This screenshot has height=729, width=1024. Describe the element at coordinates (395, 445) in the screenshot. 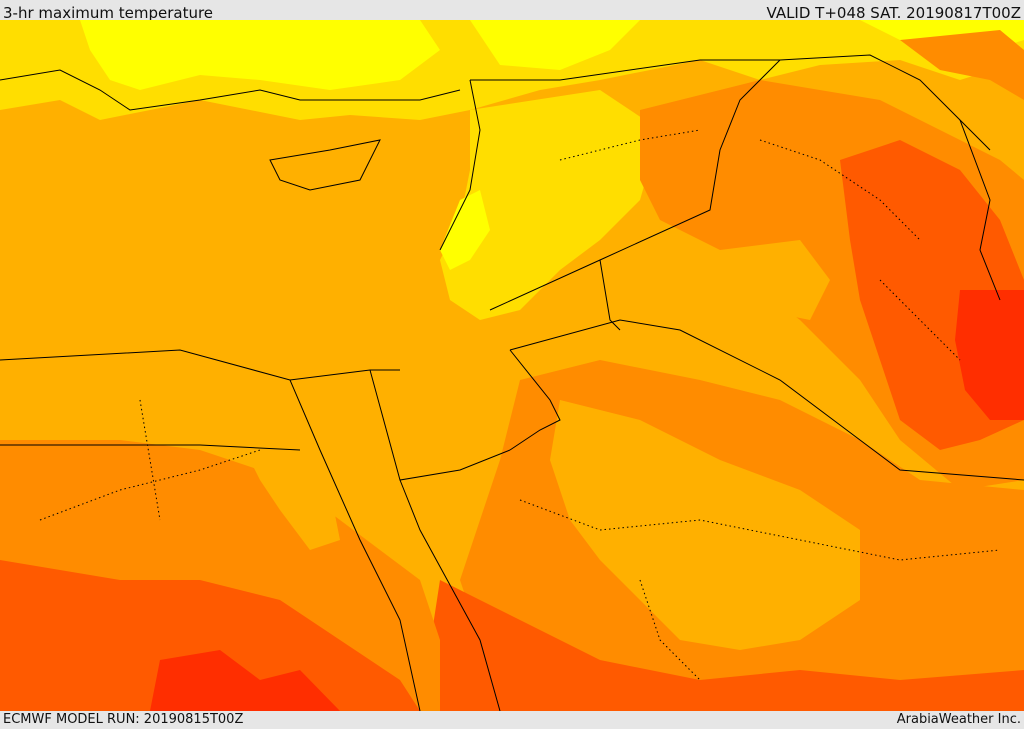

I see `zone-sinai-mild` at that location.